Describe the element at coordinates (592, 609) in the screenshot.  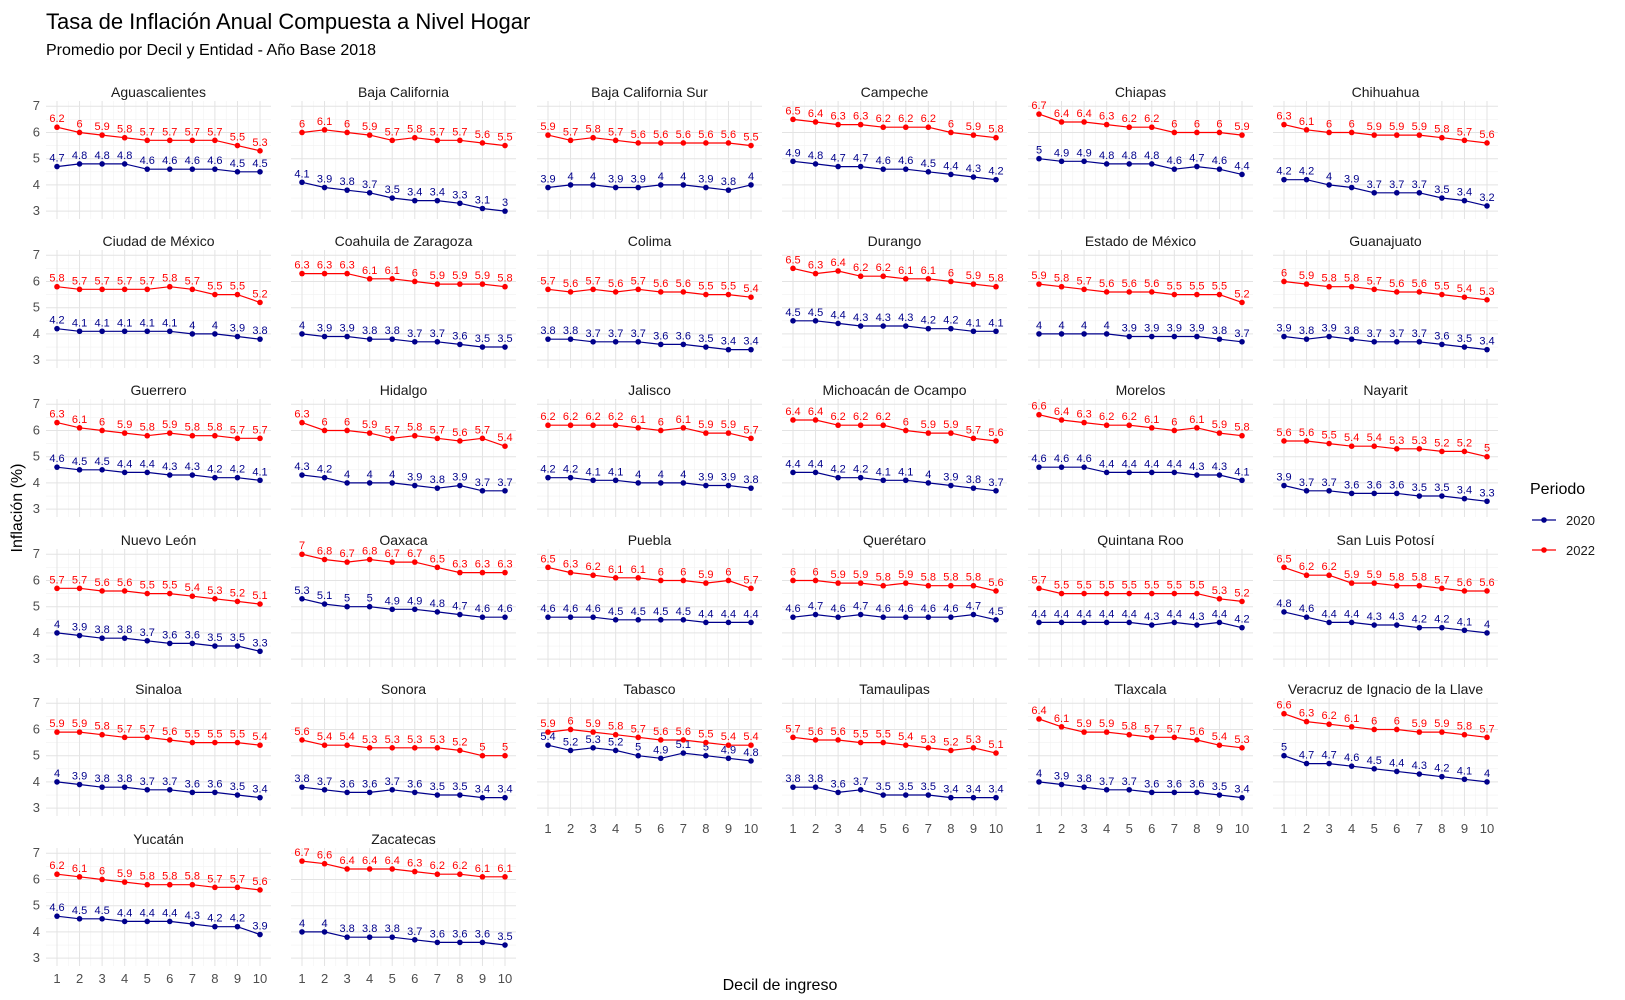
I see `data-label: 4.6` at that location.